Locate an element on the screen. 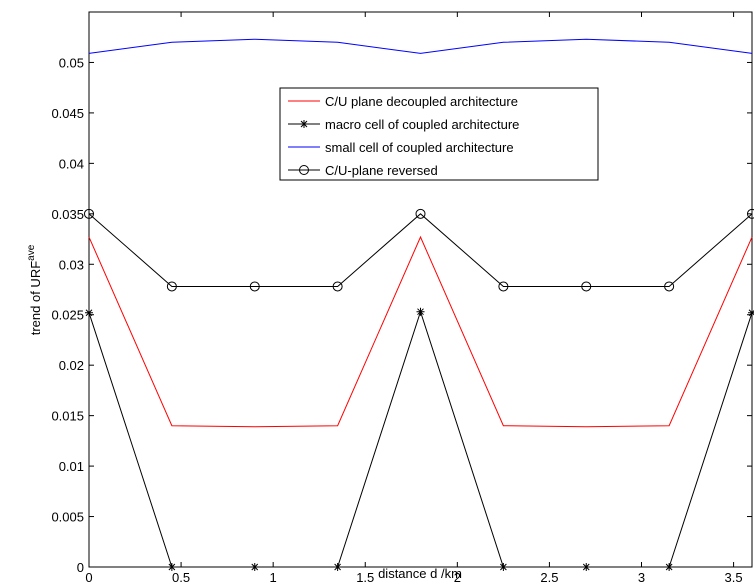 The image size is (754, 582). x-tick-label: 2 is located at coordinates (457, 576).